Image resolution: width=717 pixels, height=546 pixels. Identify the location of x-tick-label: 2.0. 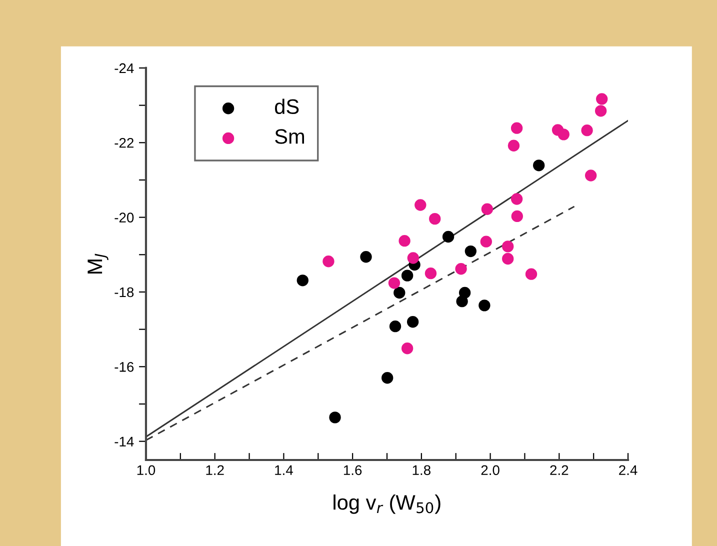
(490, 470).